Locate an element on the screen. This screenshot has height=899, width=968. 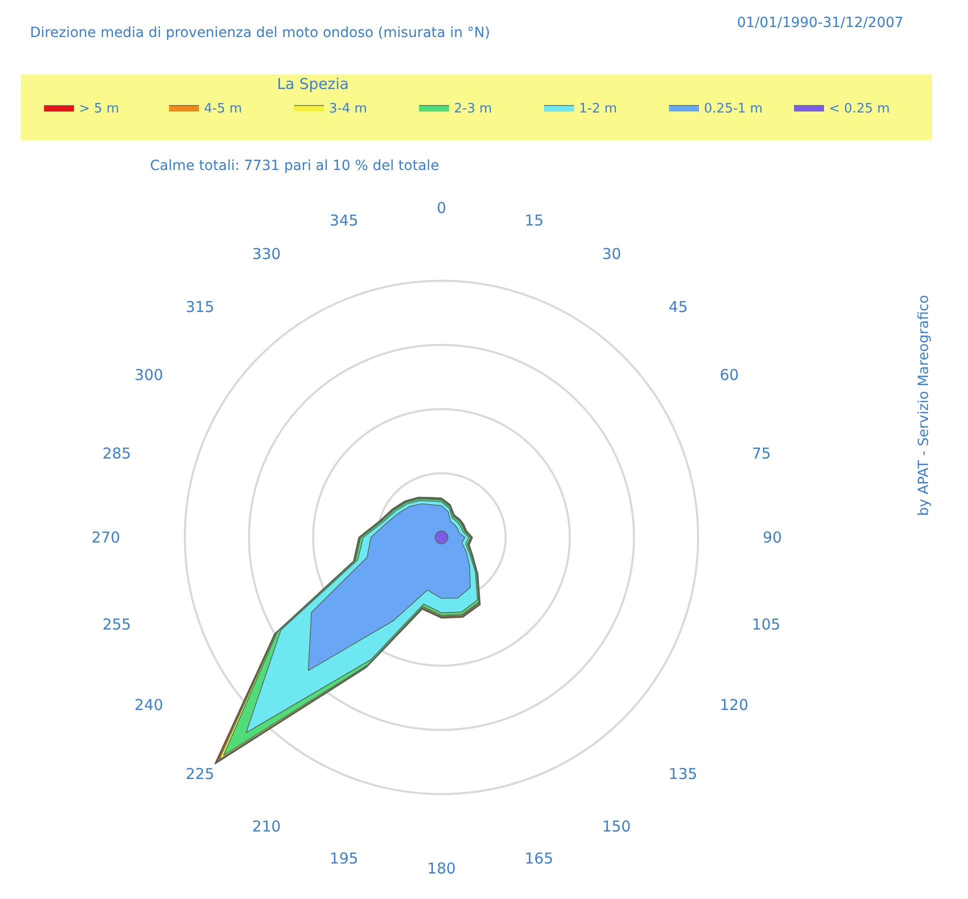
chart-subtitle: Direzione media di provenienza del moto ondoso (misurata in °N) is located at coordinates (260, 33).